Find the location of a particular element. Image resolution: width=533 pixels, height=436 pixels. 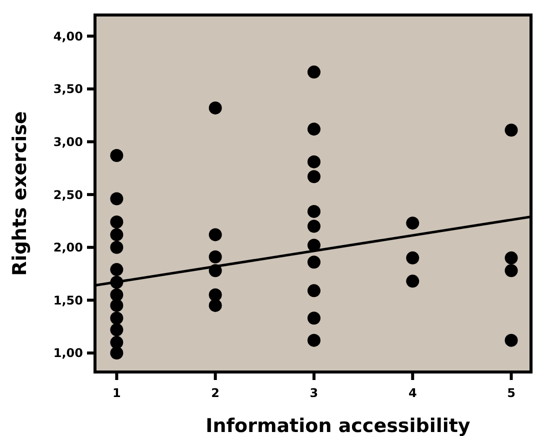

x-tick-label: 3 is located at coordinates (314, 393).